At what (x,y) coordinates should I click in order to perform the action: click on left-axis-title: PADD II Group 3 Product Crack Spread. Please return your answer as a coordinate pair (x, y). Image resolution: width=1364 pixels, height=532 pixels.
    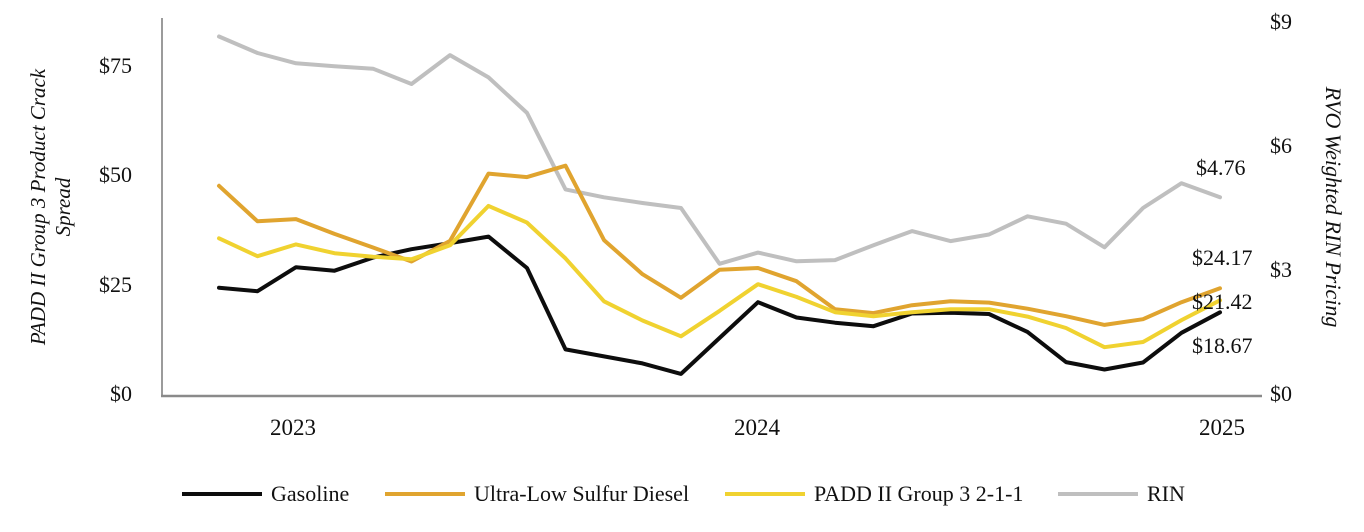
    Looking at the image, I should click on (50, 207).